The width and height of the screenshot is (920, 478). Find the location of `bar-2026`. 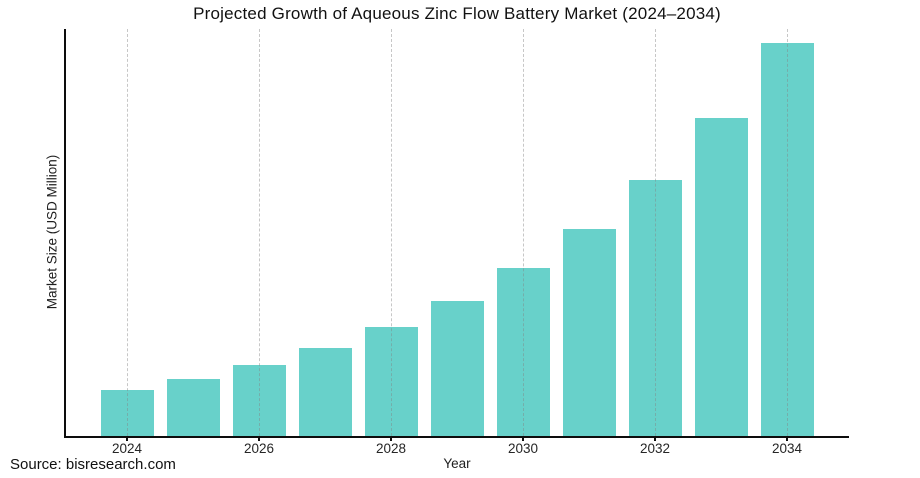

bar-2026 is located at coordinates (259, 400).